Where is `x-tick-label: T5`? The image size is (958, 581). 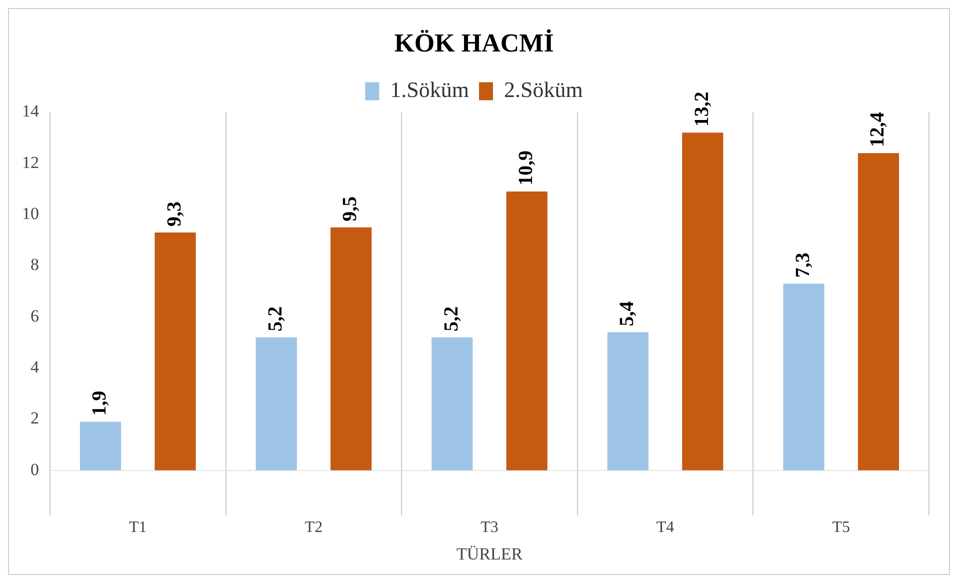 x-tick-label: T5 is located at coordinates (841, 527).